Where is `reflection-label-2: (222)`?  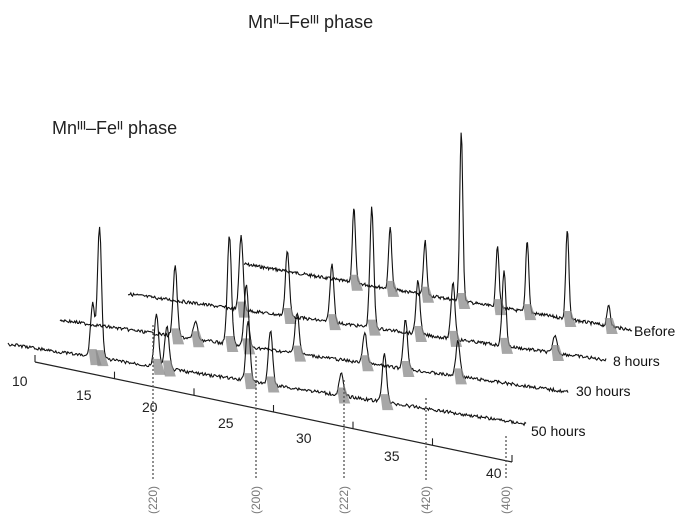
reflection-label-2: (222) is located at coordinates (344, 500).